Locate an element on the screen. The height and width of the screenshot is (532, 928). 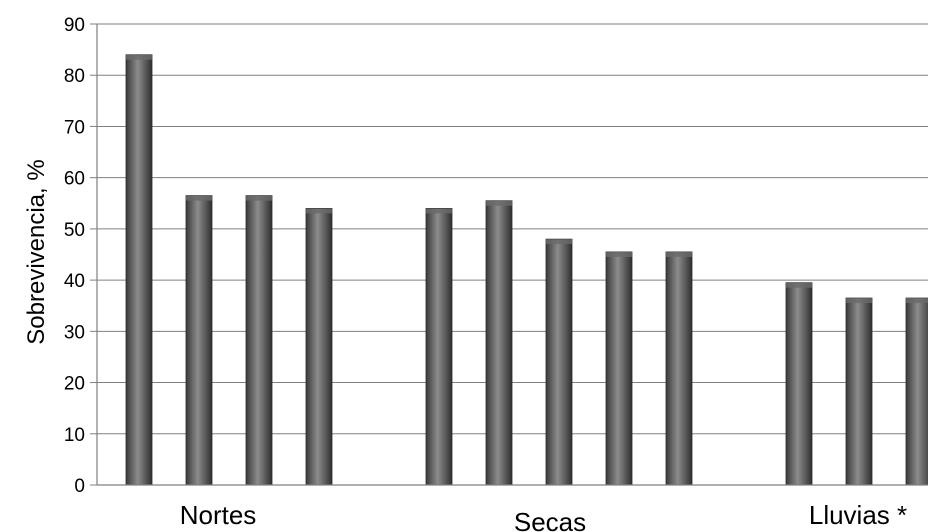
y-tick-label: 60 is located at coordinates (74, 179).